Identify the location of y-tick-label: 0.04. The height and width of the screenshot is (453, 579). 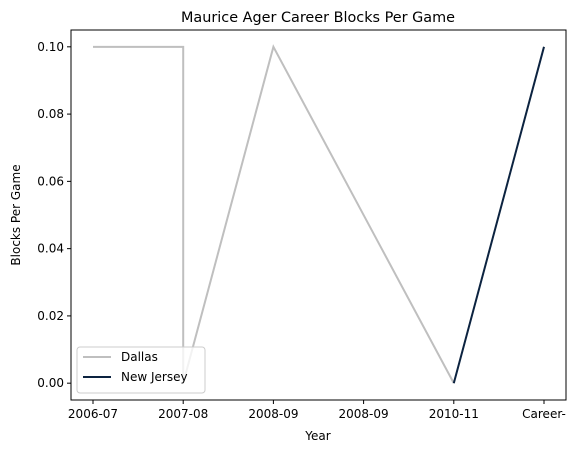
(50, 249).